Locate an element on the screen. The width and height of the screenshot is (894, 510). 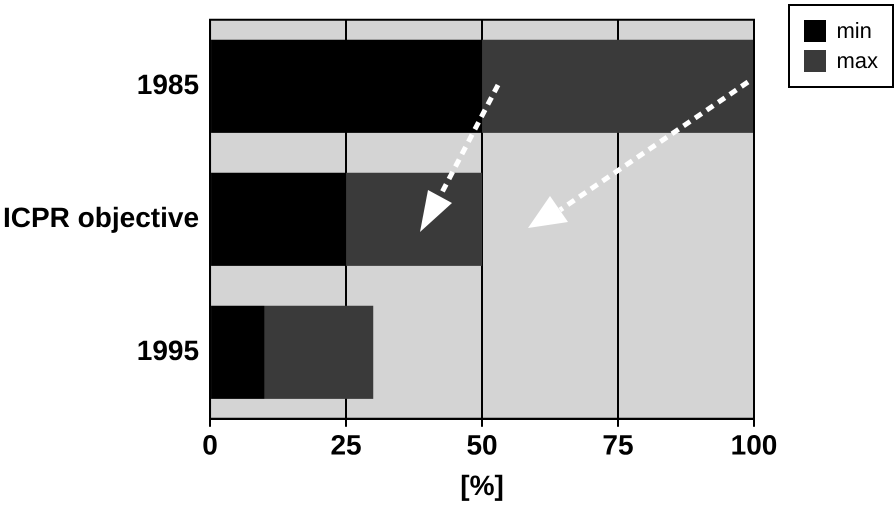
x-tick-label: 75 is located at coordinates (618, 444).